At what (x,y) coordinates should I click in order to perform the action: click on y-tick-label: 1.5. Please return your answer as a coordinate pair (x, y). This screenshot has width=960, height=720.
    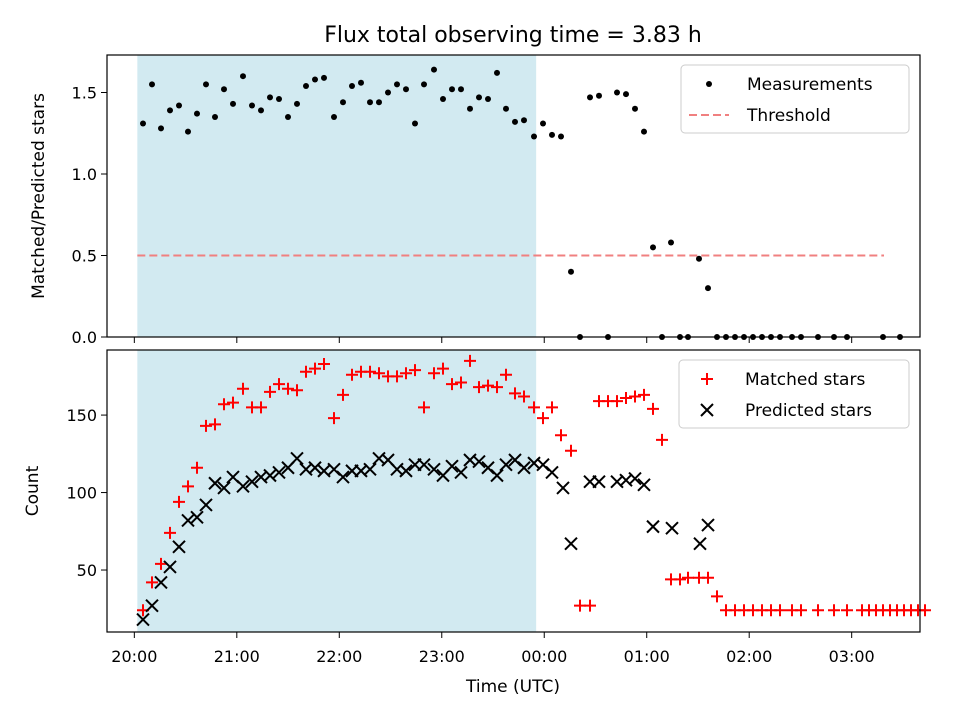
    Looking at the image, I should click on (84, 92).